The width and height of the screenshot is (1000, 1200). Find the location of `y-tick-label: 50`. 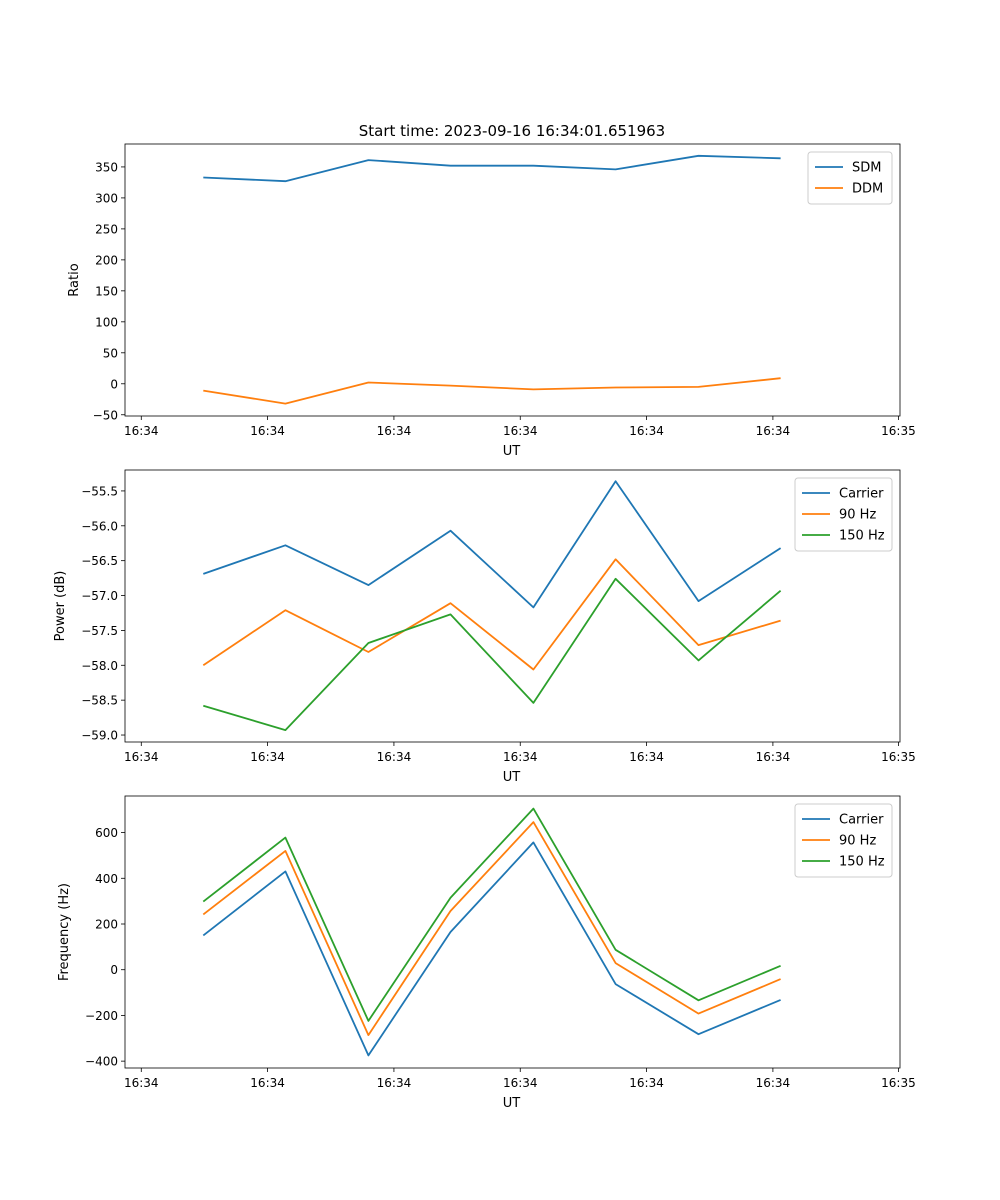

y-tick-label: 50 is located at coordinates (110, 353).